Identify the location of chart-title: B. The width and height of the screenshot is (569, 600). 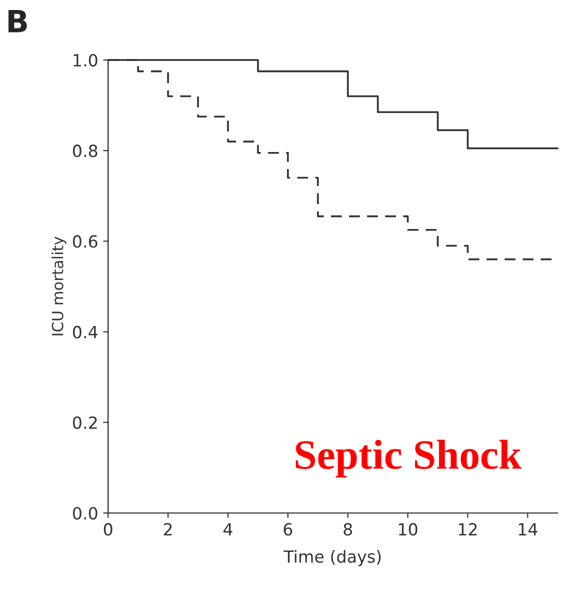
(17, 21).